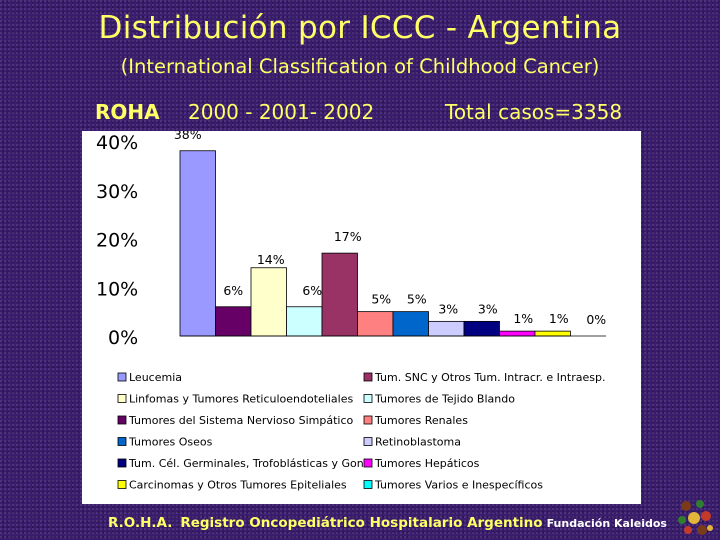 The height and width of the screenshot is (540, 720). Describe the element at coordinates (360, 28) in the screenshot. I see `slide-title: Distribución por ICCC - Argentina` at that location.